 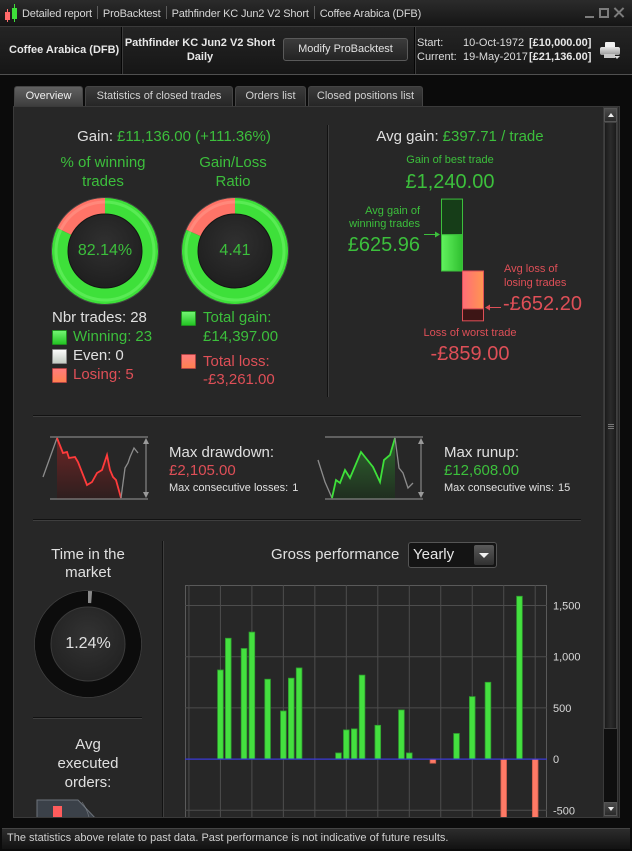 I want to click on total-gain-label: Total gain:, so click(x=237, y=317).